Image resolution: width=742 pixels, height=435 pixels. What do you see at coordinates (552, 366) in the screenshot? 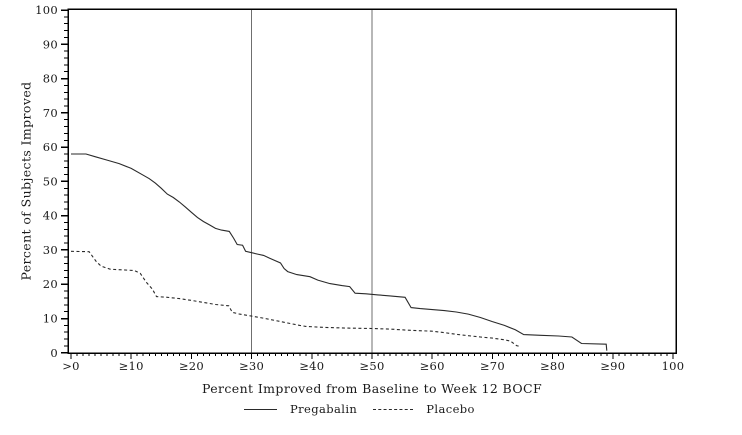
I see `x-tick-label: ≥80` at bounding box center [552, 366].